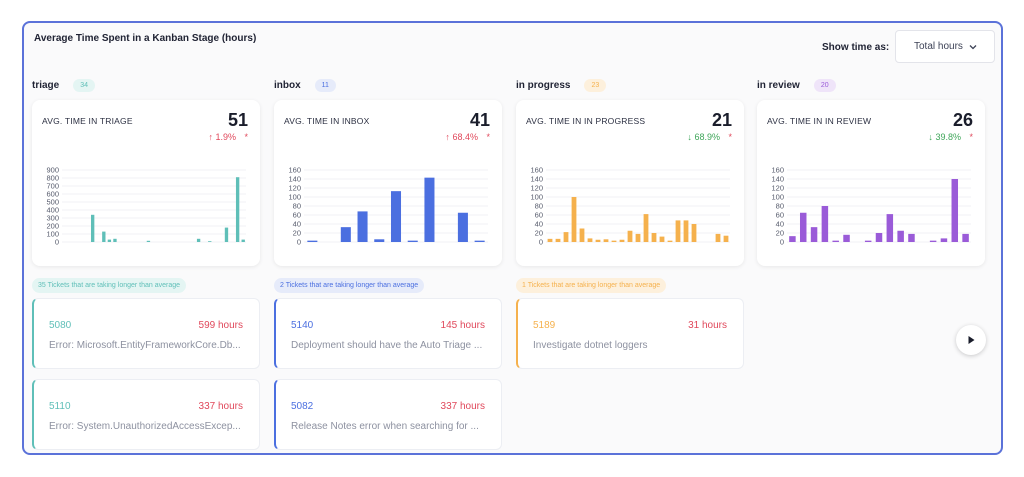 The height and width of the screenshot is (477, 1024). Describe the element at coordinates (237, 120) in the screenshot. I see `avg-time-value: 51` at that location.